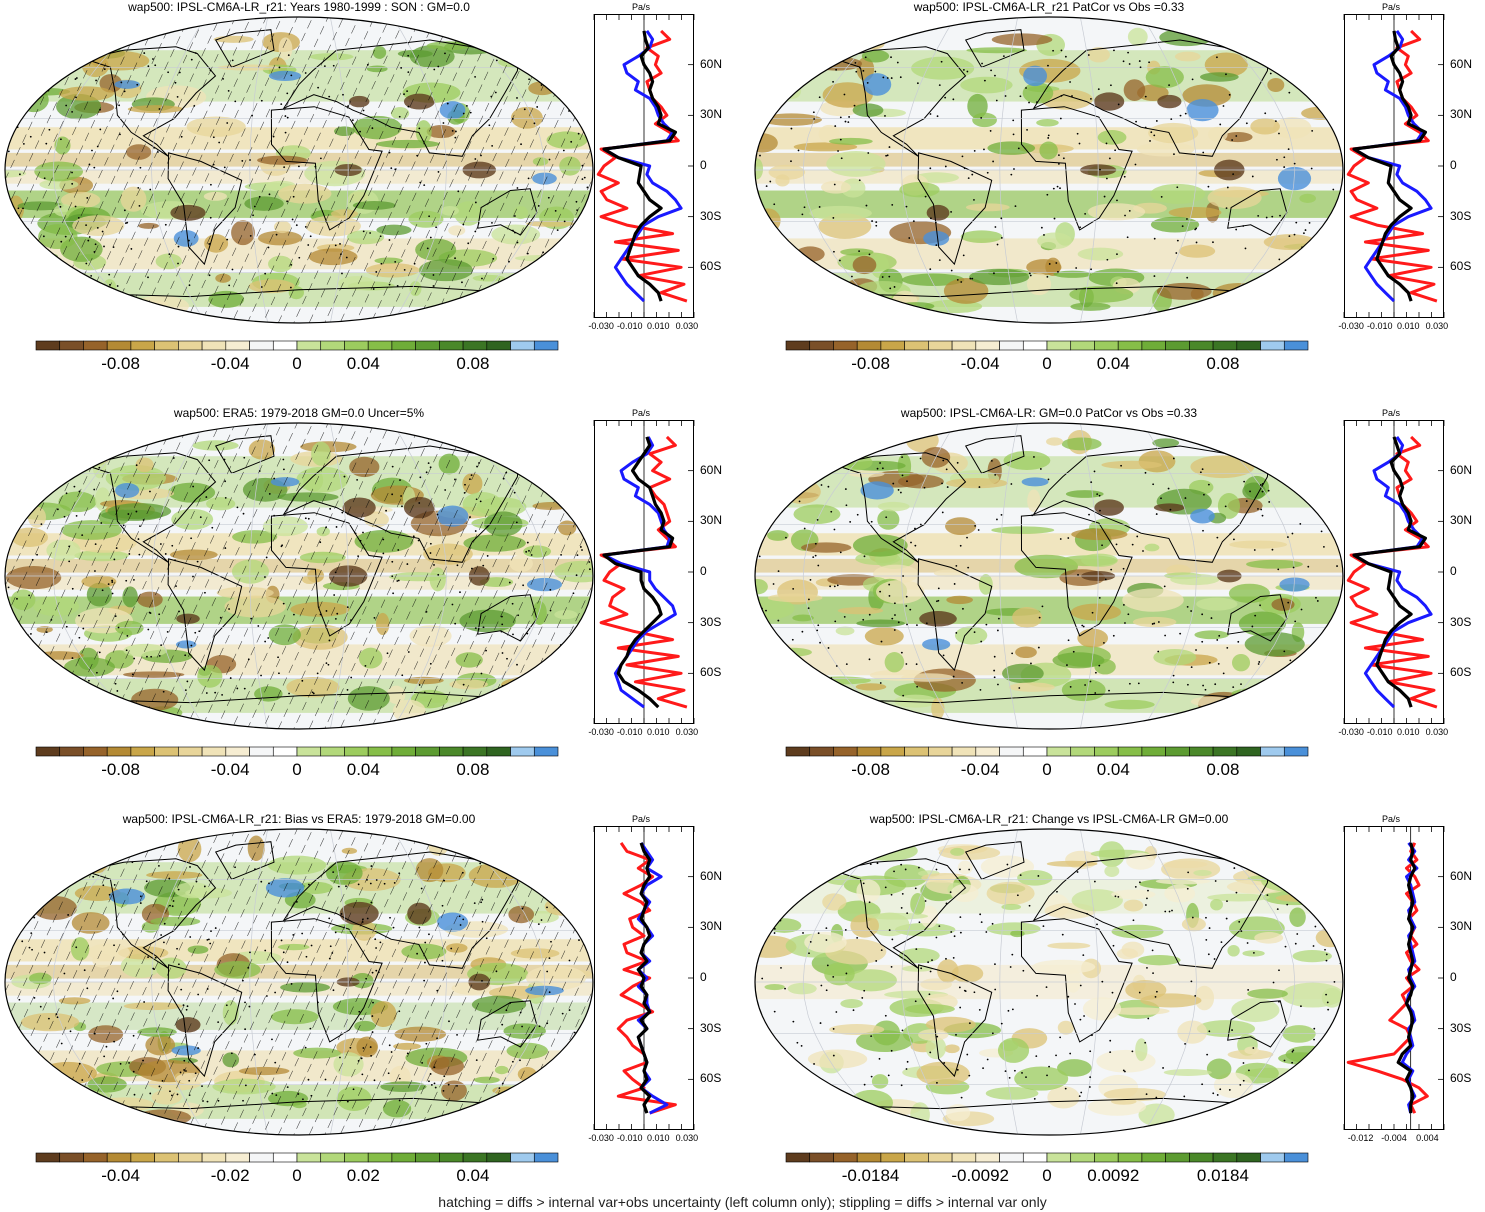 The image size is (1485, 1212). What do you see at coordinates (1109, 507) in the screenshot?
I see `mountain-feature` at bounding box center [1109, 507].